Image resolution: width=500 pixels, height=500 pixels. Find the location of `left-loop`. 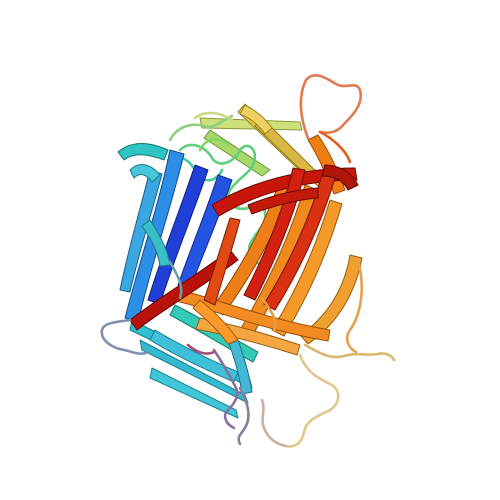

left-loop is located at coordinates (125, 336).